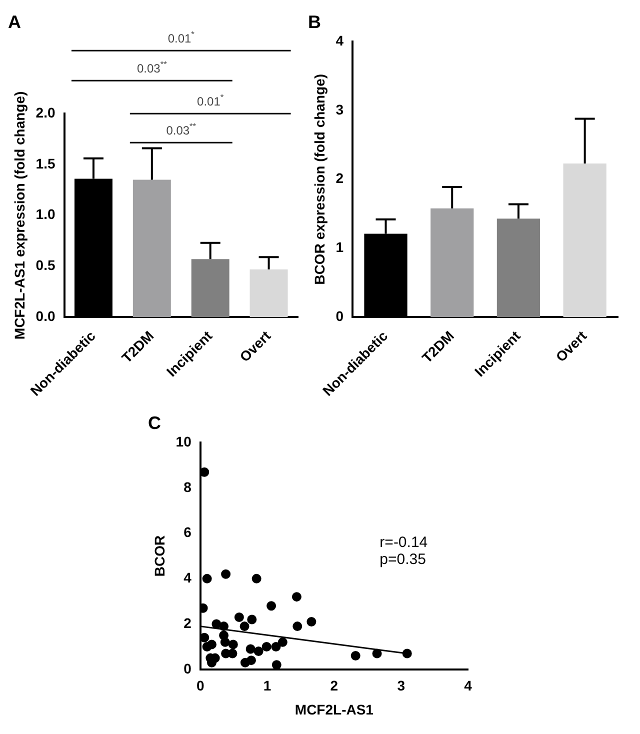 The height and width of the screenshot is (734, 640). I want to click on text: 0.03**, so click(152, 67).